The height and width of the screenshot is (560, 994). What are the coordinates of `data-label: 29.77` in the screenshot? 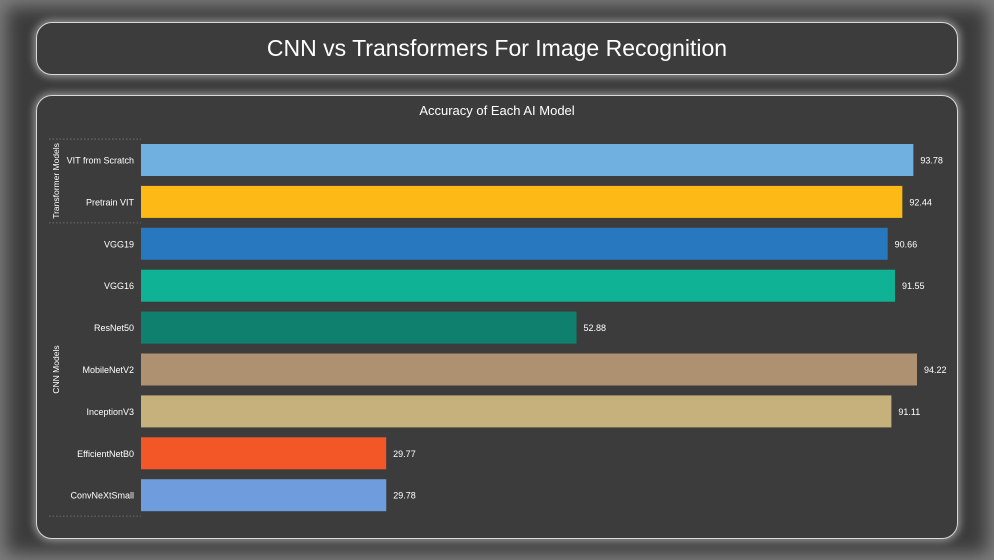 It's located at (404, 454).